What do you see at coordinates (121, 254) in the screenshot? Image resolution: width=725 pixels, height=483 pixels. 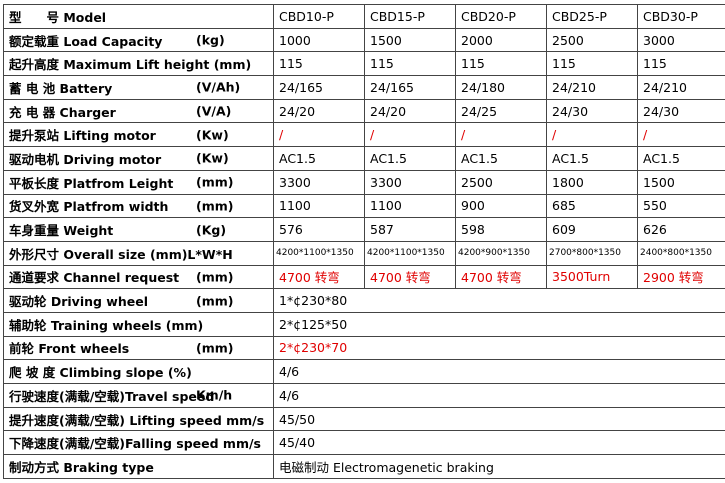 I see `label-text: 外形尺寸 Overall size (mm)L*W*H` at bounding box center [121, 254].